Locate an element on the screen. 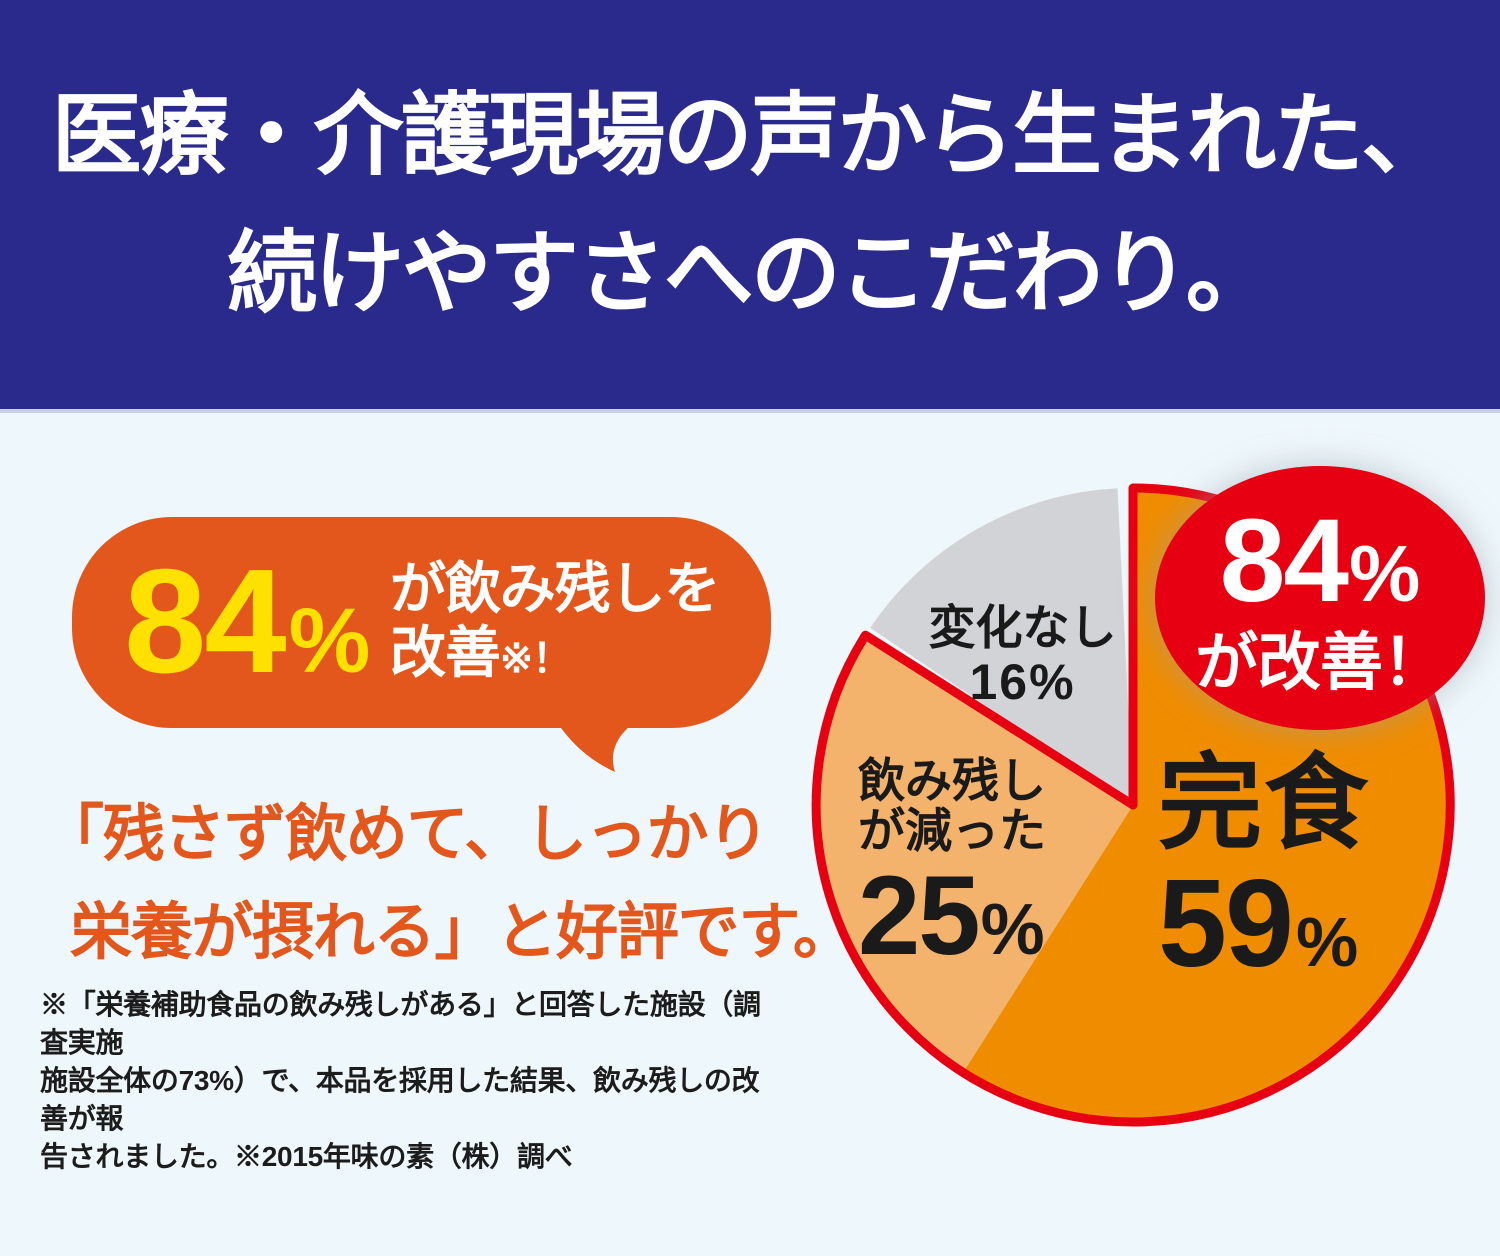 The height and width of the screenshot is (1256, 1500). label-reduced-name-2: が減った is located at coordinates (952, 830).